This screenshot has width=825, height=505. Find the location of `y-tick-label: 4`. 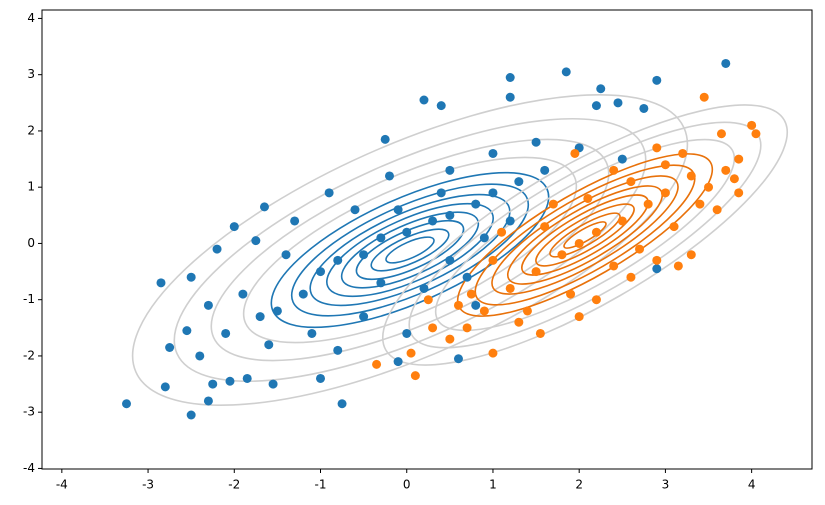

y-tick-label: 4 is located at coordinates (31, 18).